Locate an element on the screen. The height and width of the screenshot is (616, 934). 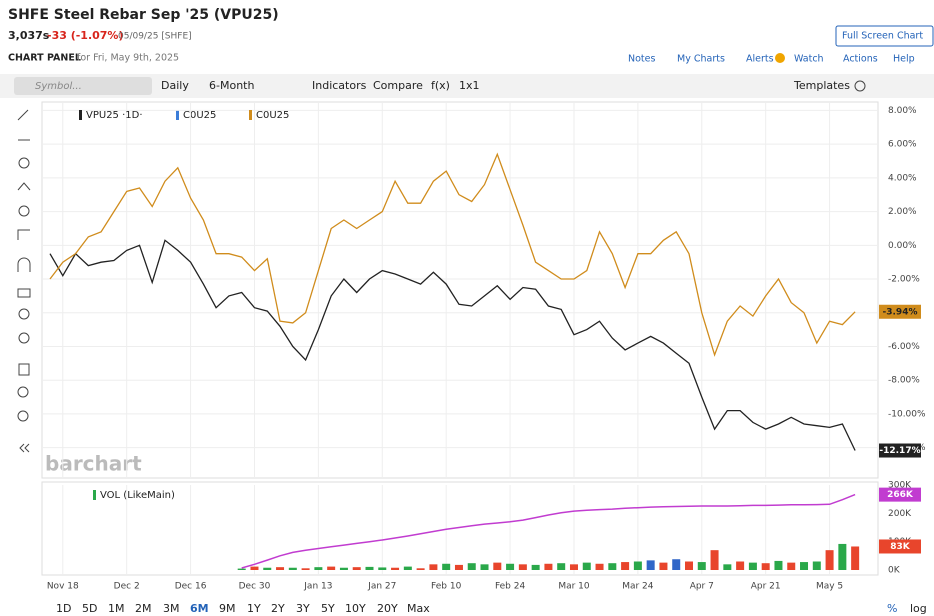
range: 9M is located at coordinates (227, 608).